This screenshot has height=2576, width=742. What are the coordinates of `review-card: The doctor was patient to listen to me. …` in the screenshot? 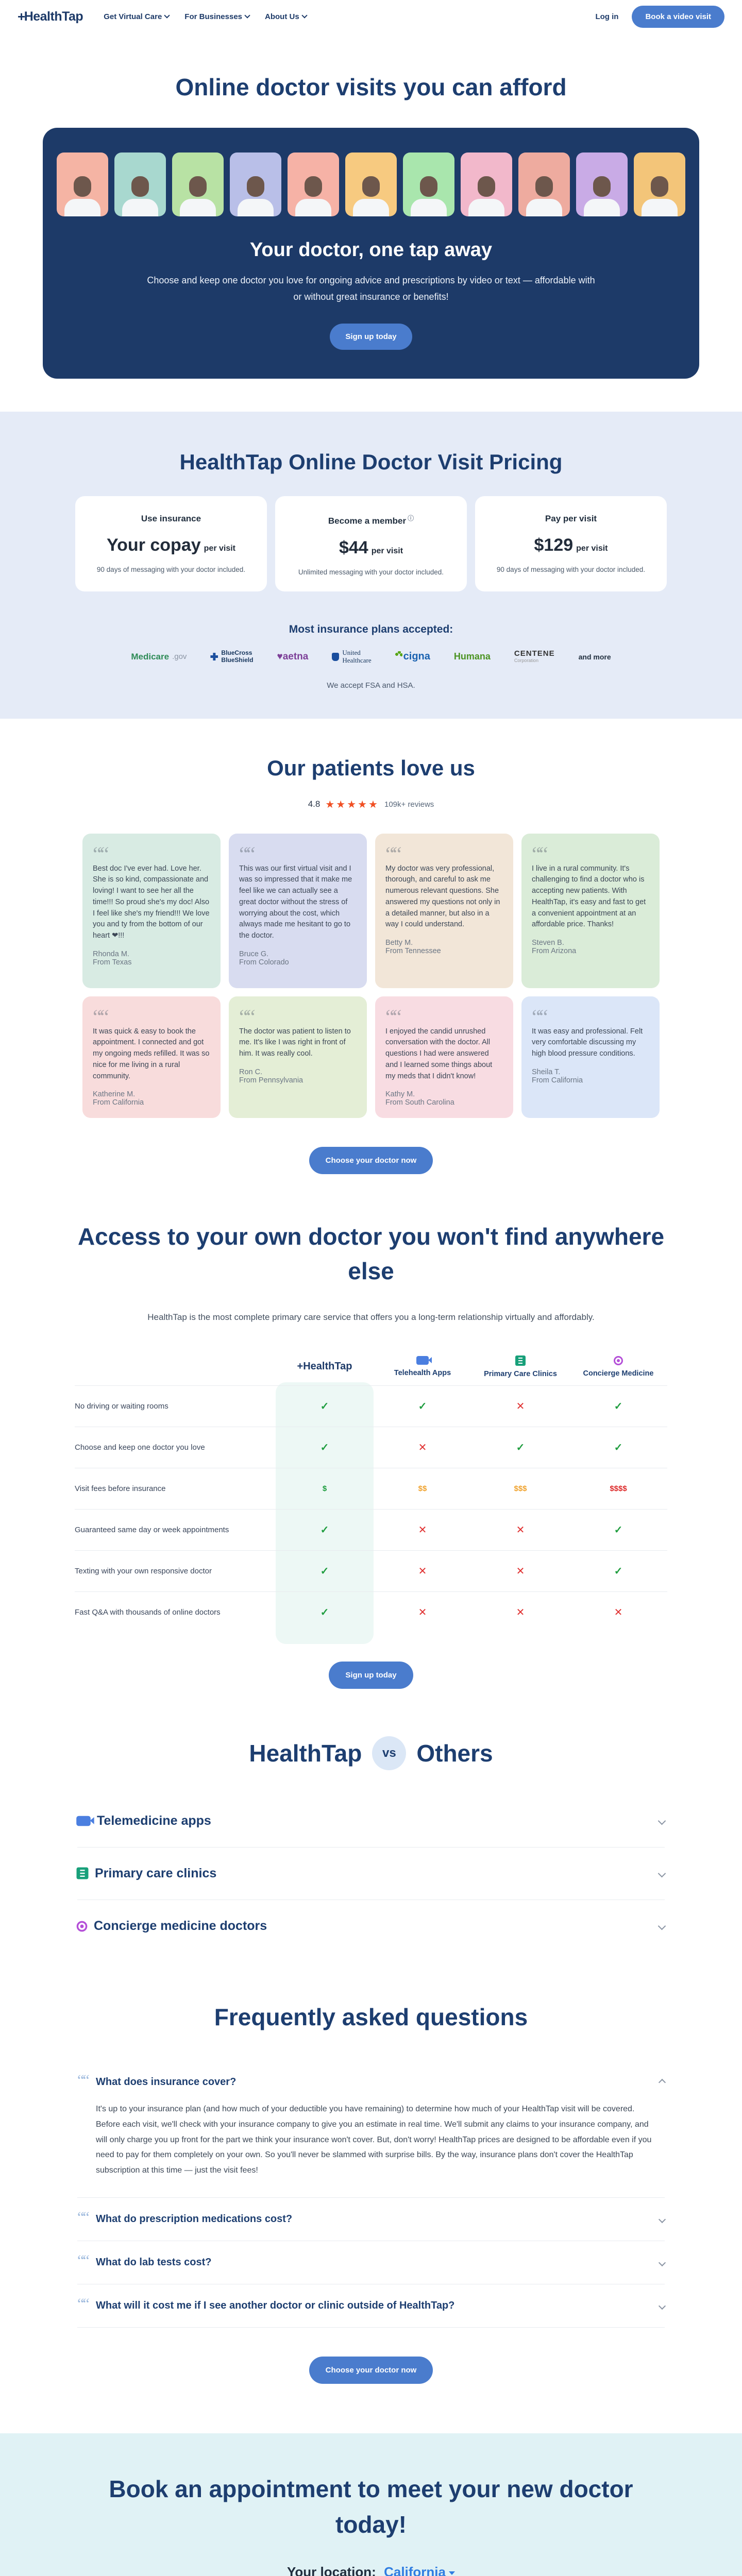 It's located at (298, 1057).